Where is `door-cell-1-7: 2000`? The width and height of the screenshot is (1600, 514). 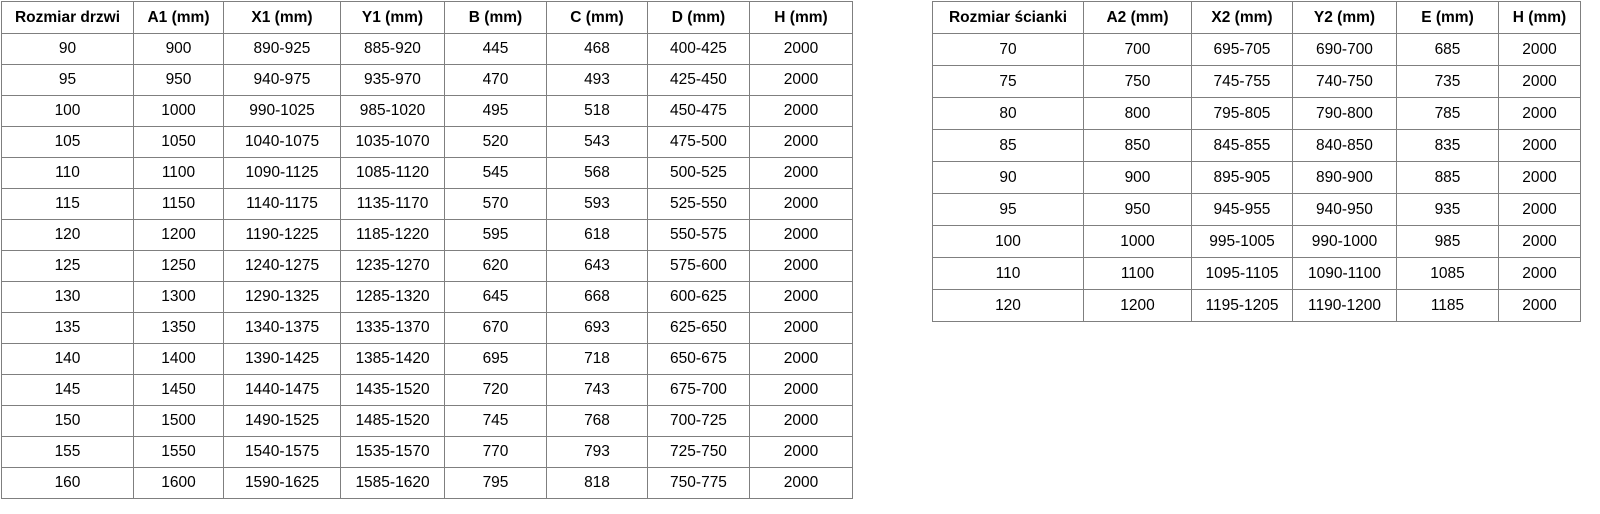
door-cell-1-7: 2000 is located at coordinates (801, 80).